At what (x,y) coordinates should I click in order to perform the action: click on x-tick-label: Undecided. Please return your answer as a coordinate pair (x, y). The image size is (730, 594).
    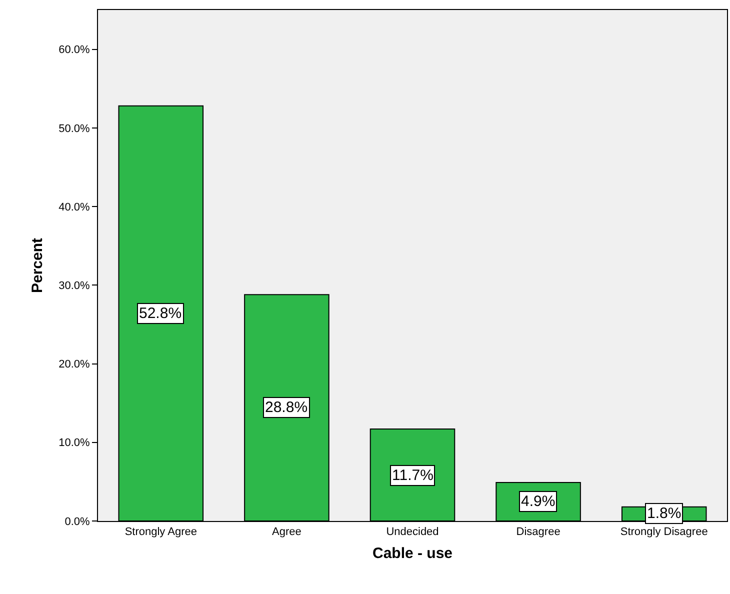
    Looking at the image, I should click on (412, 532).